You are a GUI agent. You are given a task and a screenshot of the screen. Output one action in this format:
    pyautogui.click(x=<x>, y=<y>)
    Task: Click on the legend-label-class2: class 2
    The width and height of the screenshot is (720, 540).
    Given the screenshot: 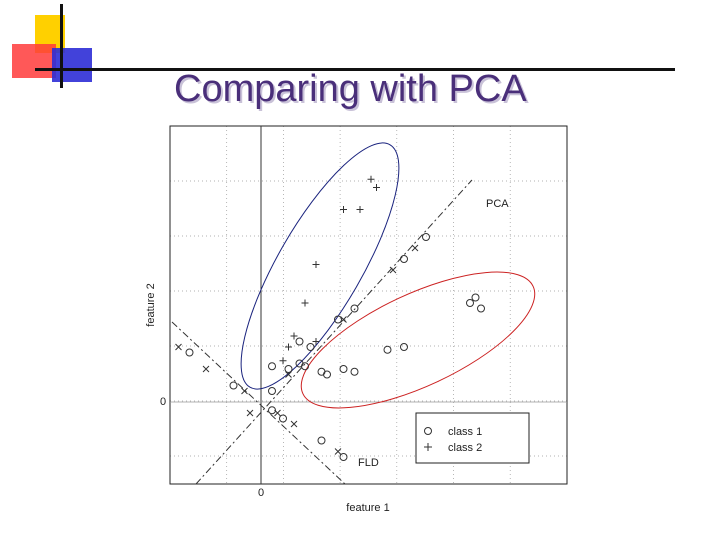 What is the action you would take?
    pyautogui.click(x=465, y=448)
    